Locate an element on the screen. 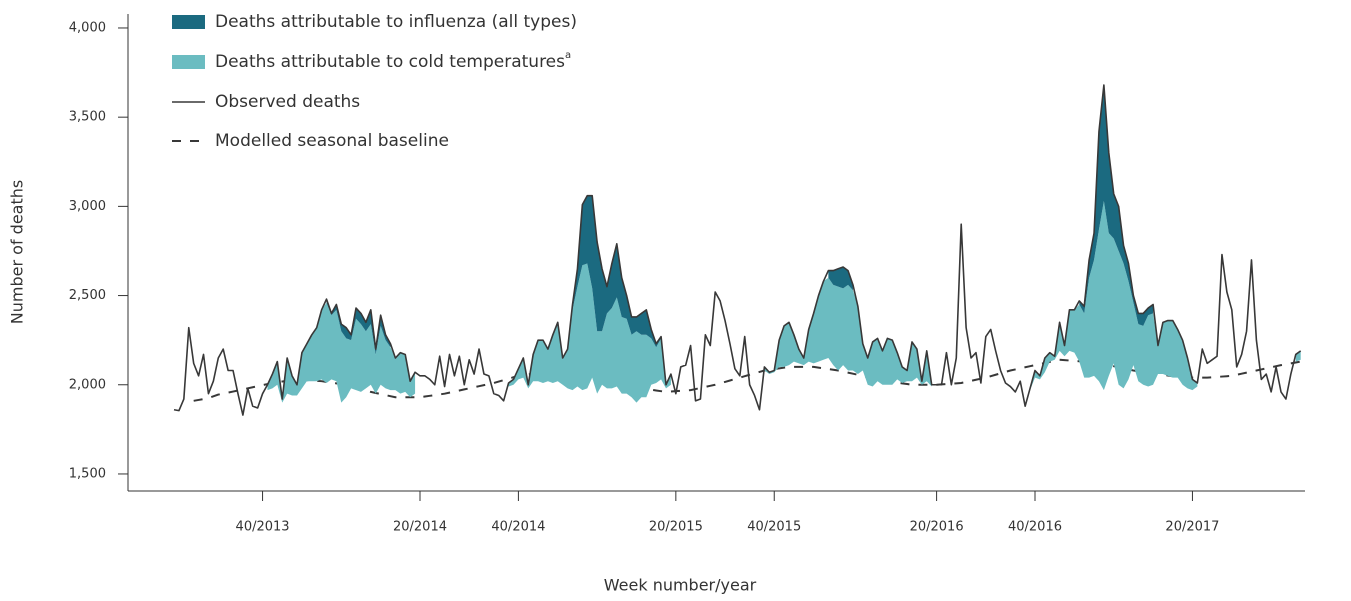  legend-footnote: a is located at coordinates (568, 55).